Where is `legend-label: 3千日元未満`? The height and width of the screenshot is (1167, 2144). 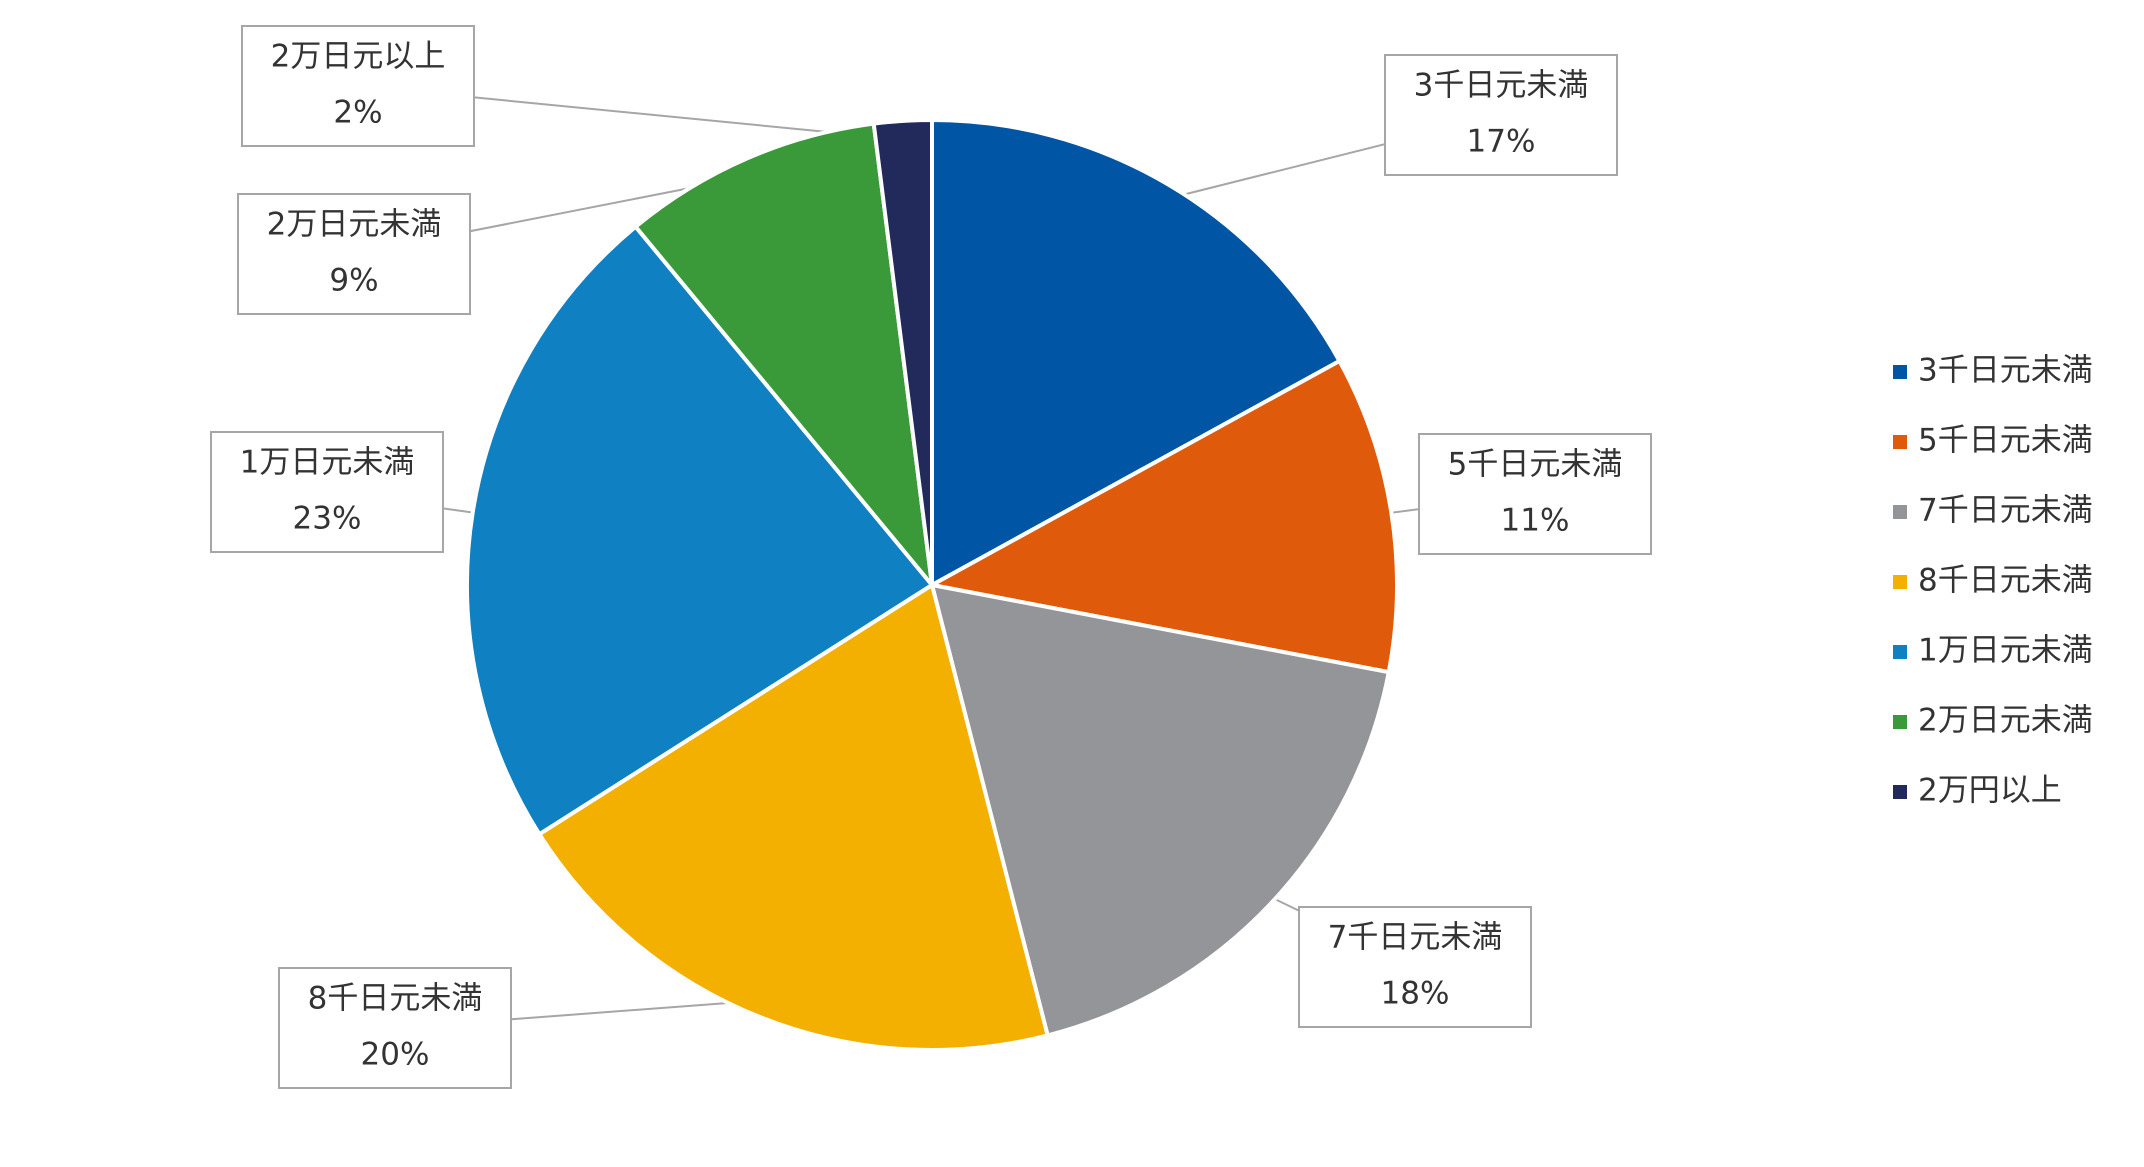 legend-label: 3千日元未満 is located at coordinates (2005, 371).